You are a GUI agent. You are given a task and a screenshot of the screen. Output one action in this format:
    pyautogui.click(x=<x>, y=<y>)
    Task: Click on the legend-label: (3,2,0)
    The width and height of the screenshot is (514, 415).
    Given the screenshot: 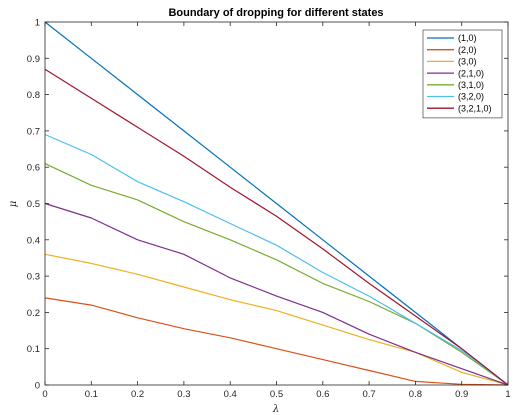 What is the action you would take?
    pyautogui.click(x=471, y=97)
    